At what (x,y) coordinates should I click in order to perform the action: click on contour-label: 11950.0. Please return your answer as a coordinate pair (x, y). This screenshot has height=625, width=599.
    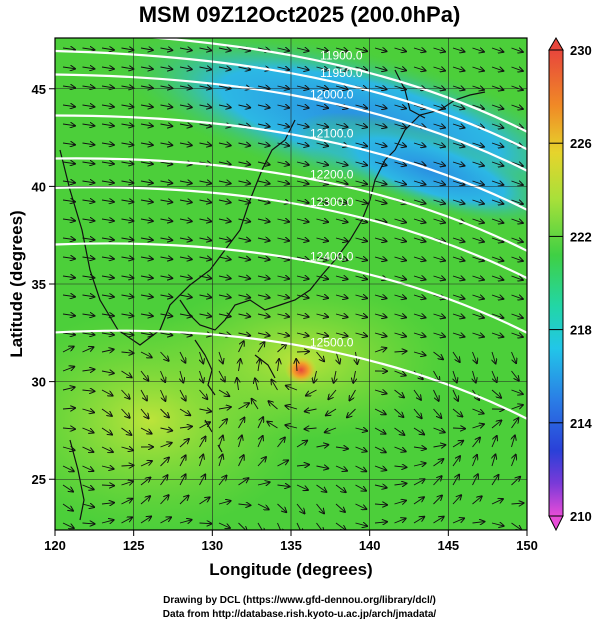
    Looking at the image, I should click on (341, 73).